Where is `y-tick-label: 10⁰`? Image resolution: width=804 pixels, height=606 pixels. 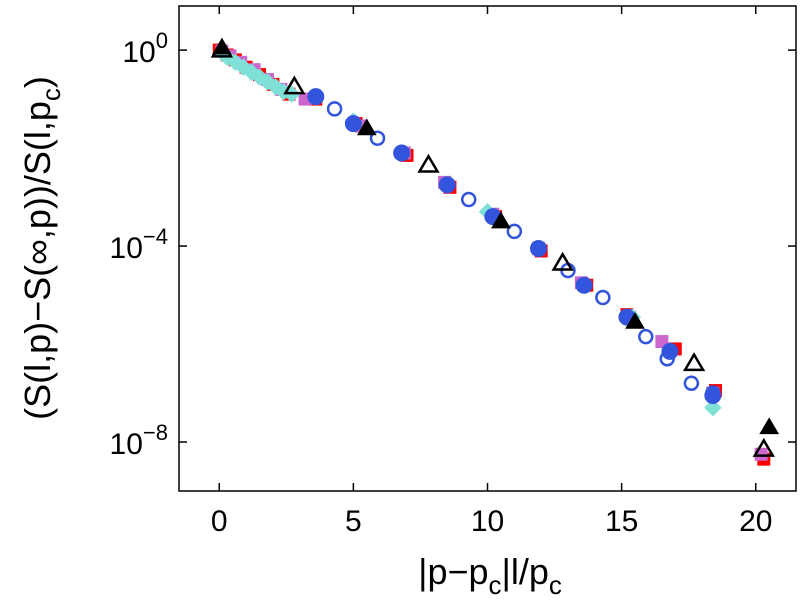 y-tick-label: 10⁰ is located at coordinates (145, 48).